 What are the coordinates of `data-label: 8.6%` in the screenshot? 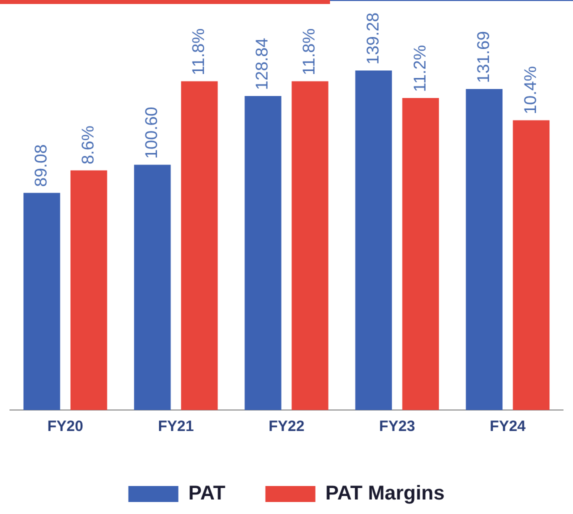 It's located at (88, 145).